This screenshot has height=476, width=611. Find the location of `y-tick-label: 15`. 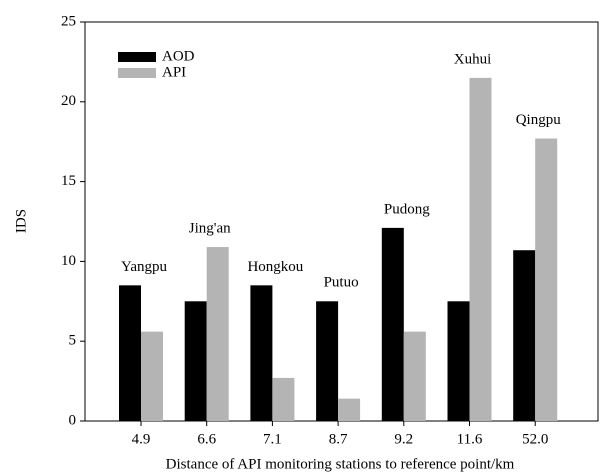

y-tick-label: 15 is located at coordinates (68, 181).